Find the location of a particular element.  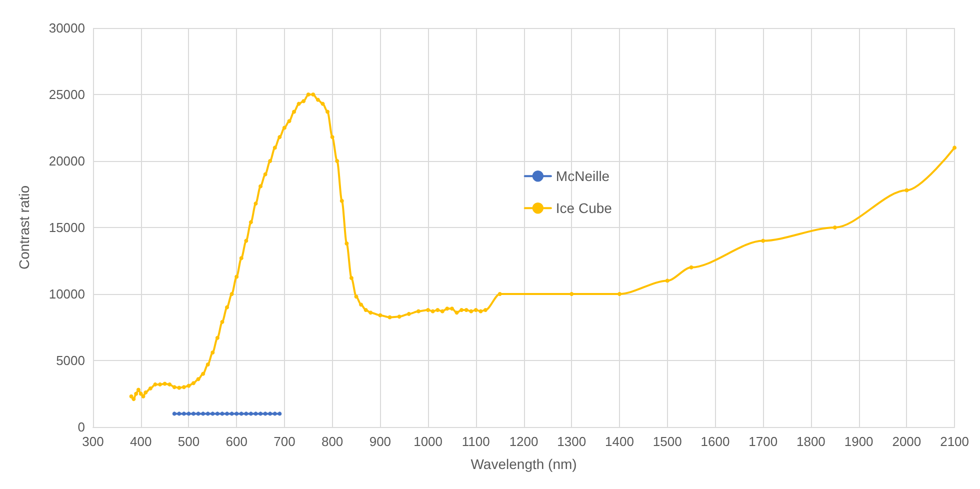

y-axis-title: Contrast ratio is located at coordinates (24, 227).